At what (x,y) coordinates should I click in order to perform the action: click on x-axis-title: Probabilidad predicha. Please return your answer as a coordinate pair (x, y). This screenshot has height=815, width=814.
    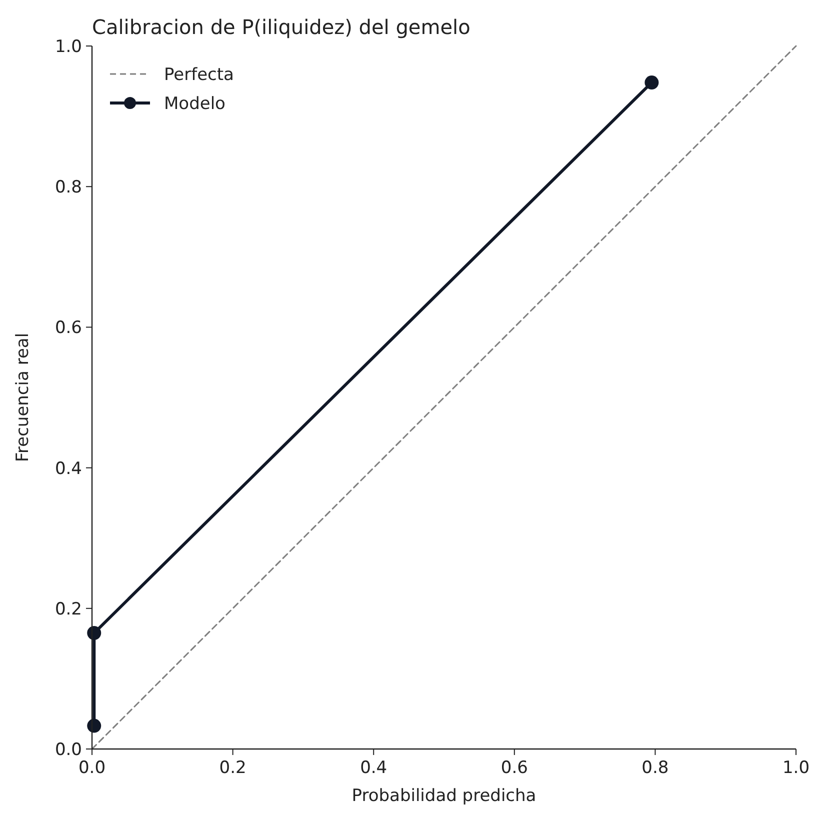
    Looking at the image, I should click on (444, 796).